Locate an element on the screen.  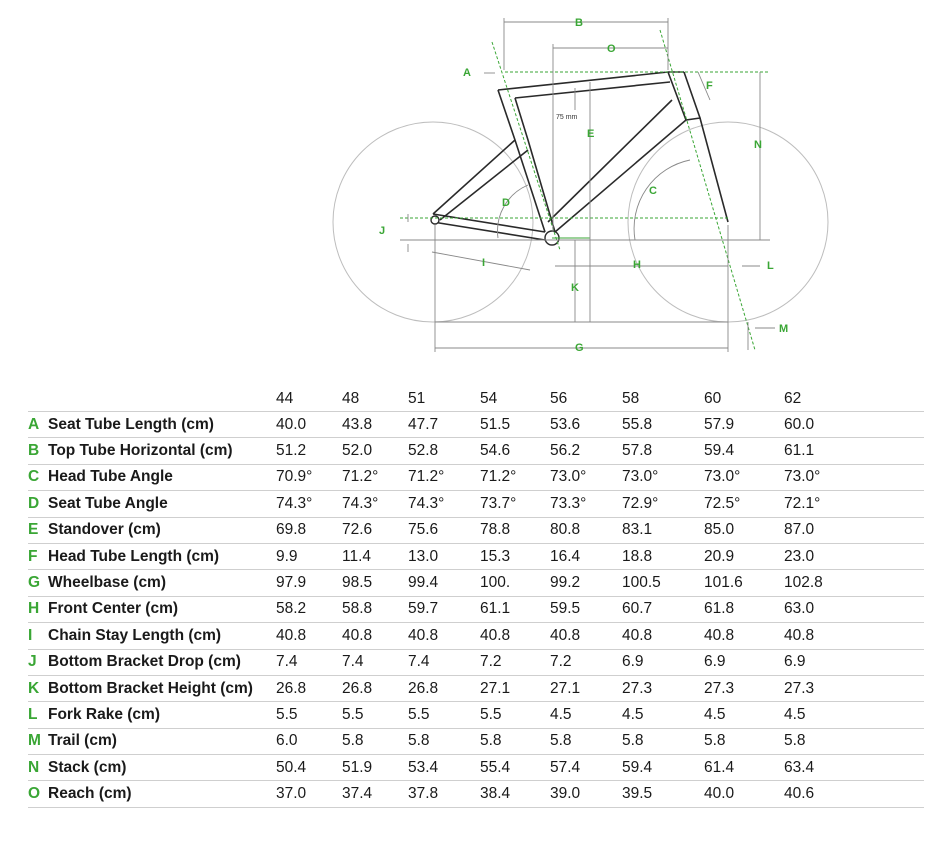
row-name: Head Tube Length (cm) is located at coordinates (134, 556).